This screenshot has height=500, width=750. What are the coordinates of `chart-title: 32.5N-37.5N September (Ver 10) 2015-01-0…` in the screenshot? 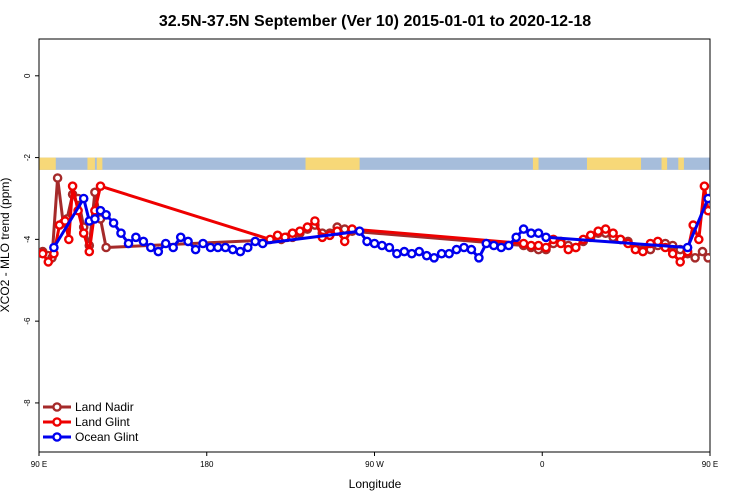 It's located at (375, 21).